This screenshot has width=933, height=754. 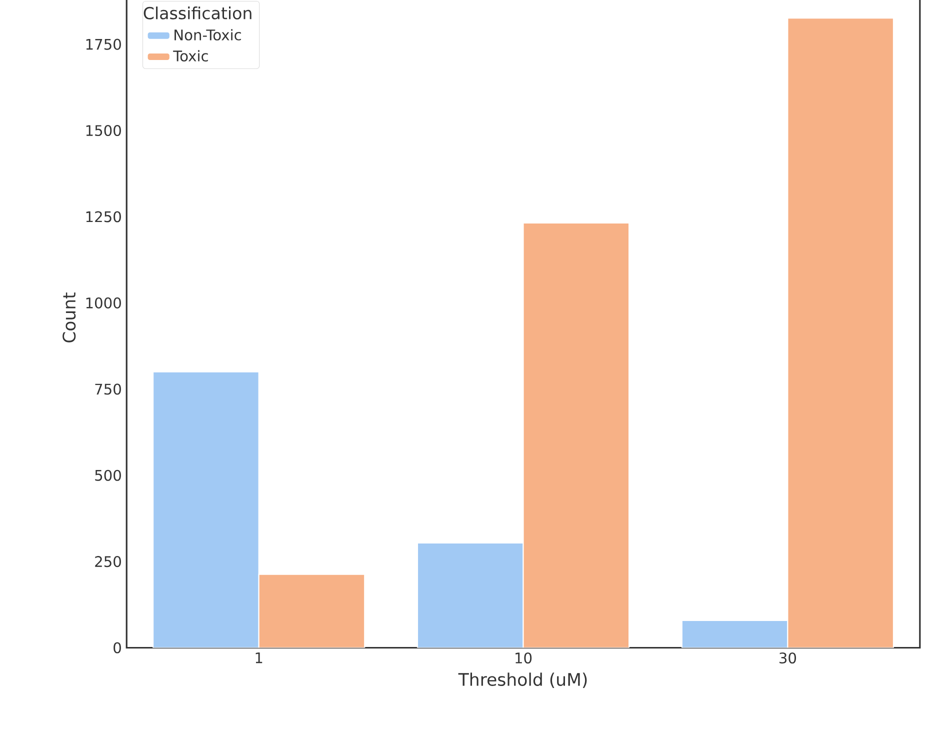 I want to click on y-tick-label: 250, so click(x=108, y=561).